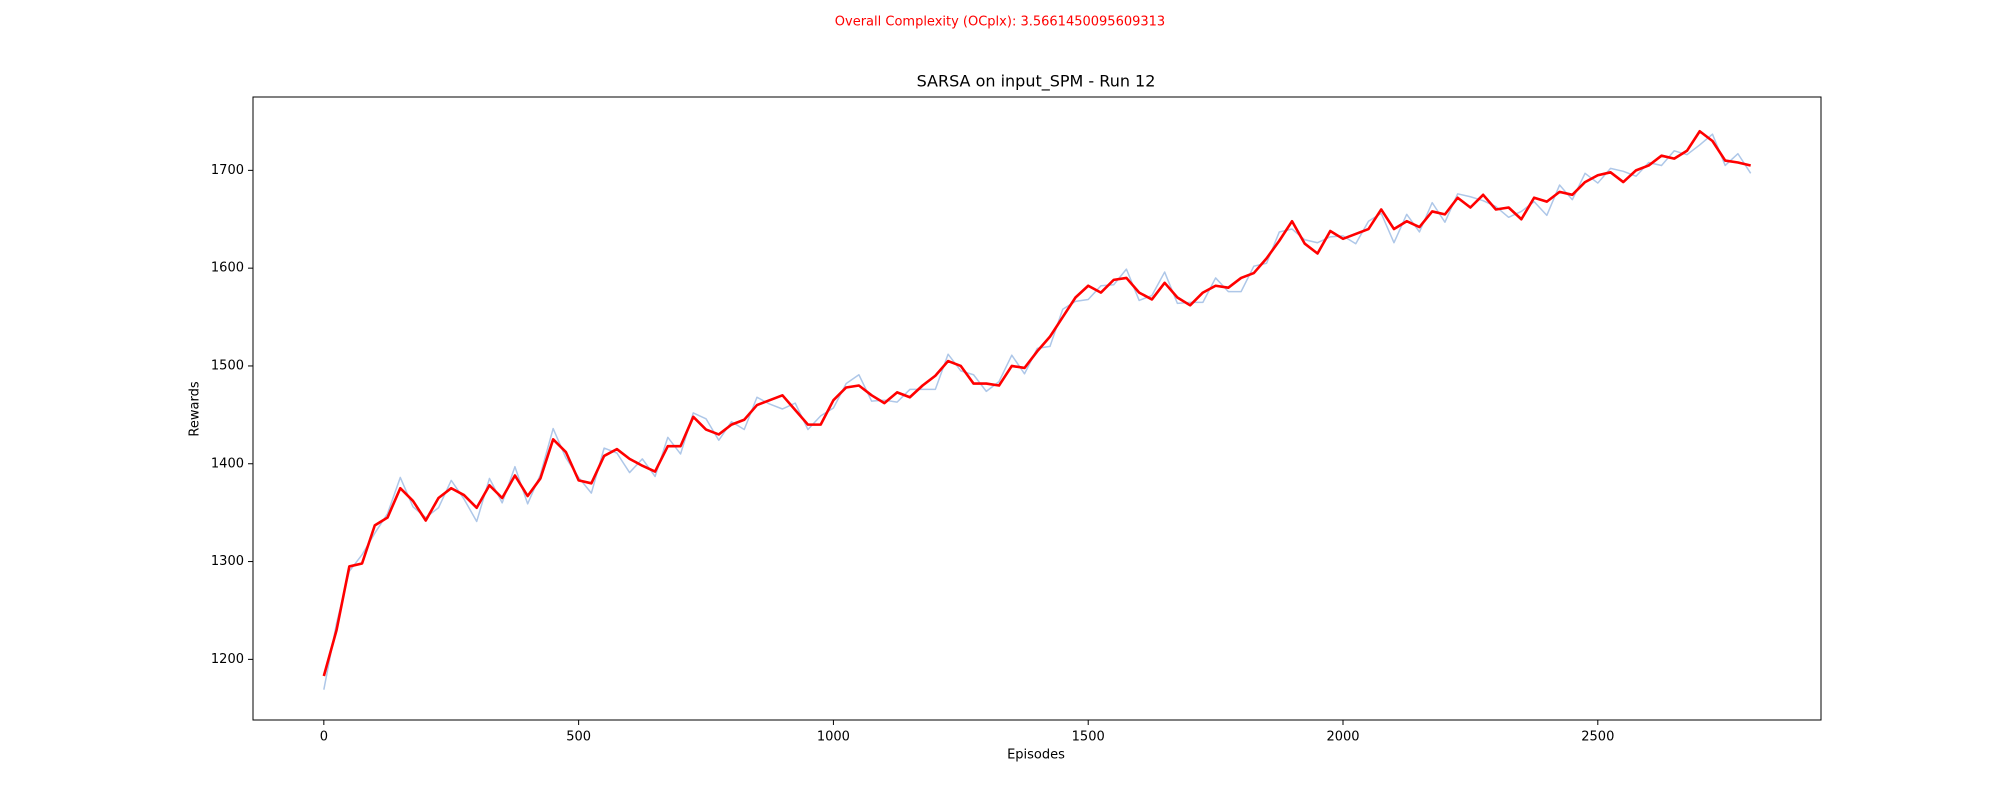 The image size is (2000, 800). Describe the element at coordinates (227, 268) in the screenshot. I see `y-tick-label: 1600` at that location.